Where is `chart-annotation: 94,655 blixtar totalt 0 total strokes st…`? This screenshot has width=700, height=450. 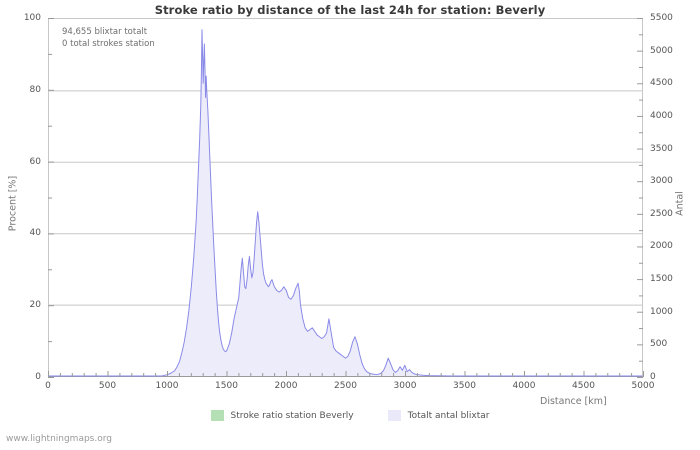
chart-annotation: 94,655 blixtar totalt 0 total strokes st… is located at coordinates (108, 38).